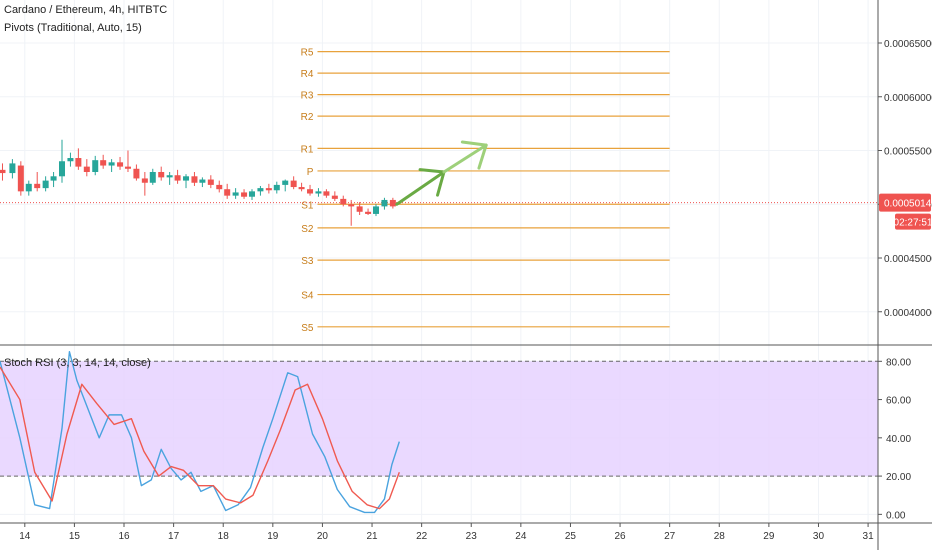  I want to click on time-tick-label: 23, so click(472, 536).